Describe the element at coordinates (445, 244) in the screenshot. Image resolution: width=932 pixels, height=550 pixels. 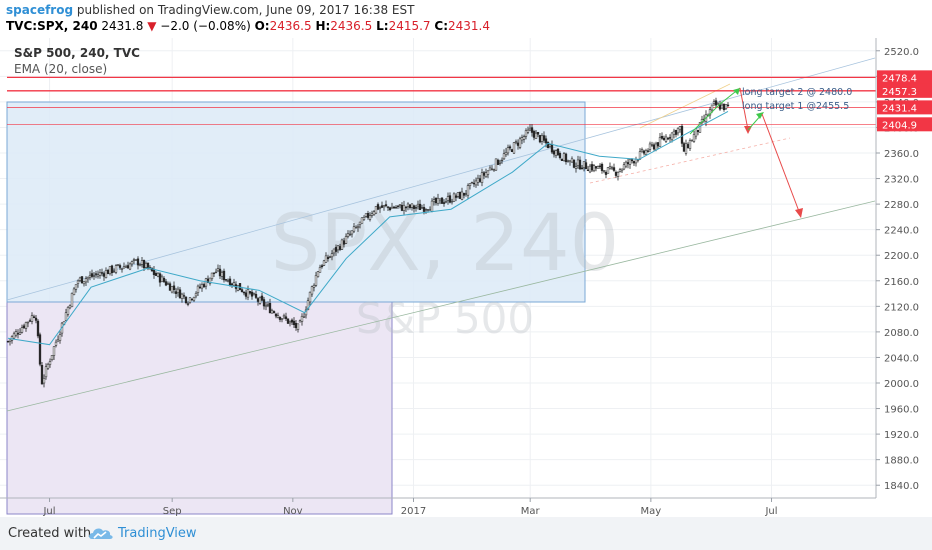
I see `watermark-symbol: SPX, 240` at that location.